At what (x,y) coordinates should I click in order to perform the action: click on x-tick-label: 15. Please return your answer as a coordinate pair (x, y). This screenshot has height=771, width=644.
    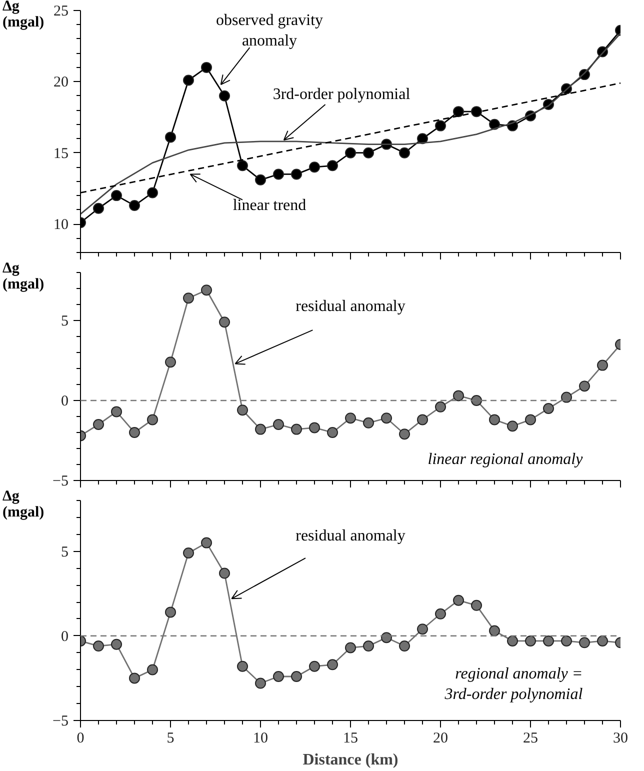
    Looking at the image, I should click on (350, 738).